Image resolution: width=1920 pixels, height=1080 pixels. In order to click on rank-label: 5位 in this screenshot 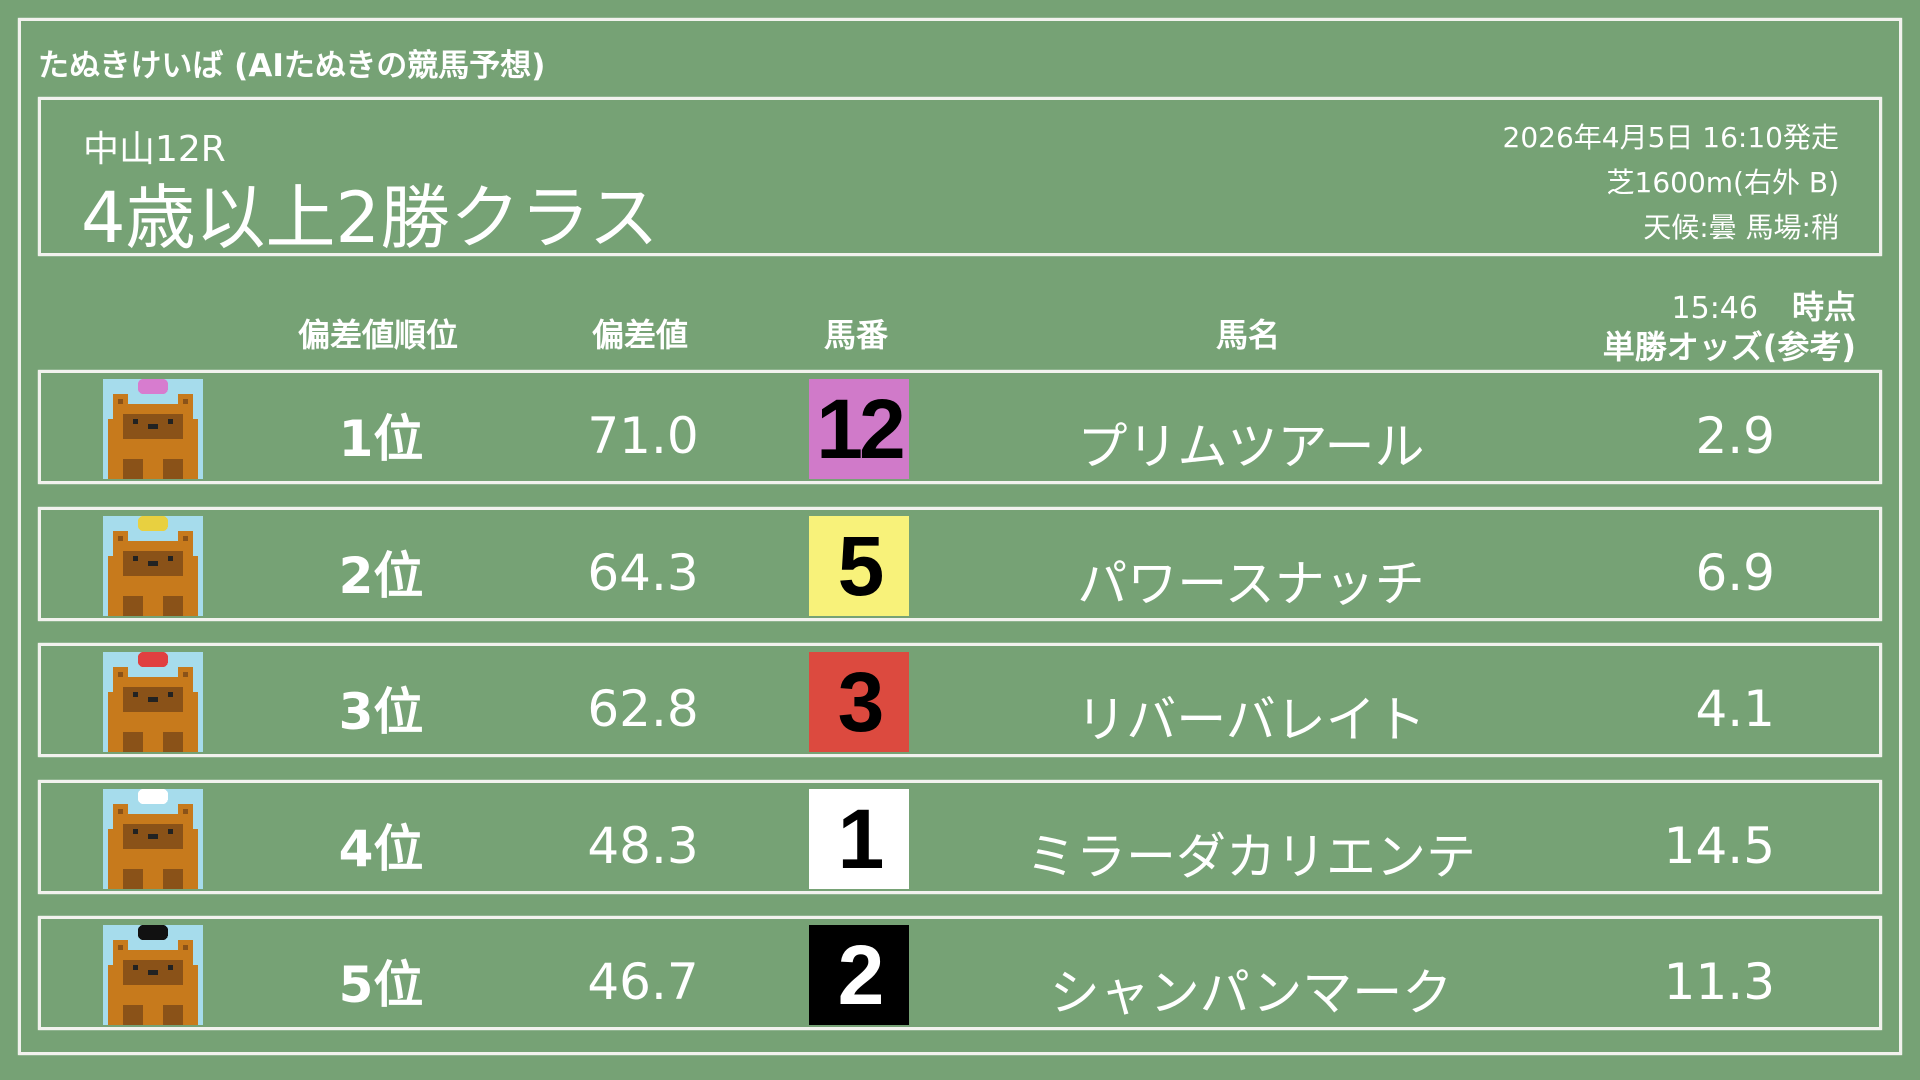, I will do `click(381, 985)`.